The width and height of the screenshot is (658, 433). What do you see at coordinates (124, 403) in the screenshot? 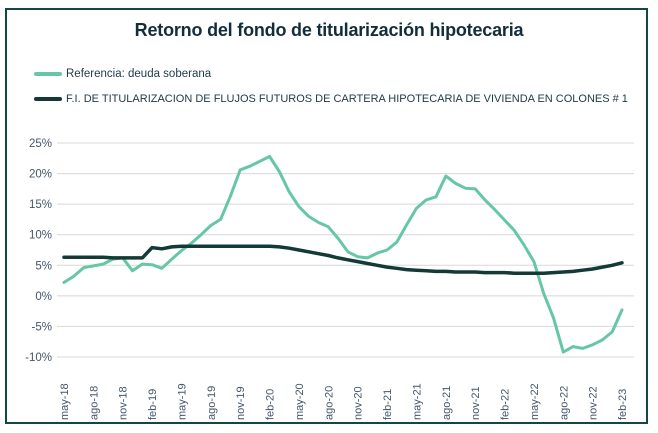
I see `x-axis-tick-label: nov-18` at bounding box center [124, 403].